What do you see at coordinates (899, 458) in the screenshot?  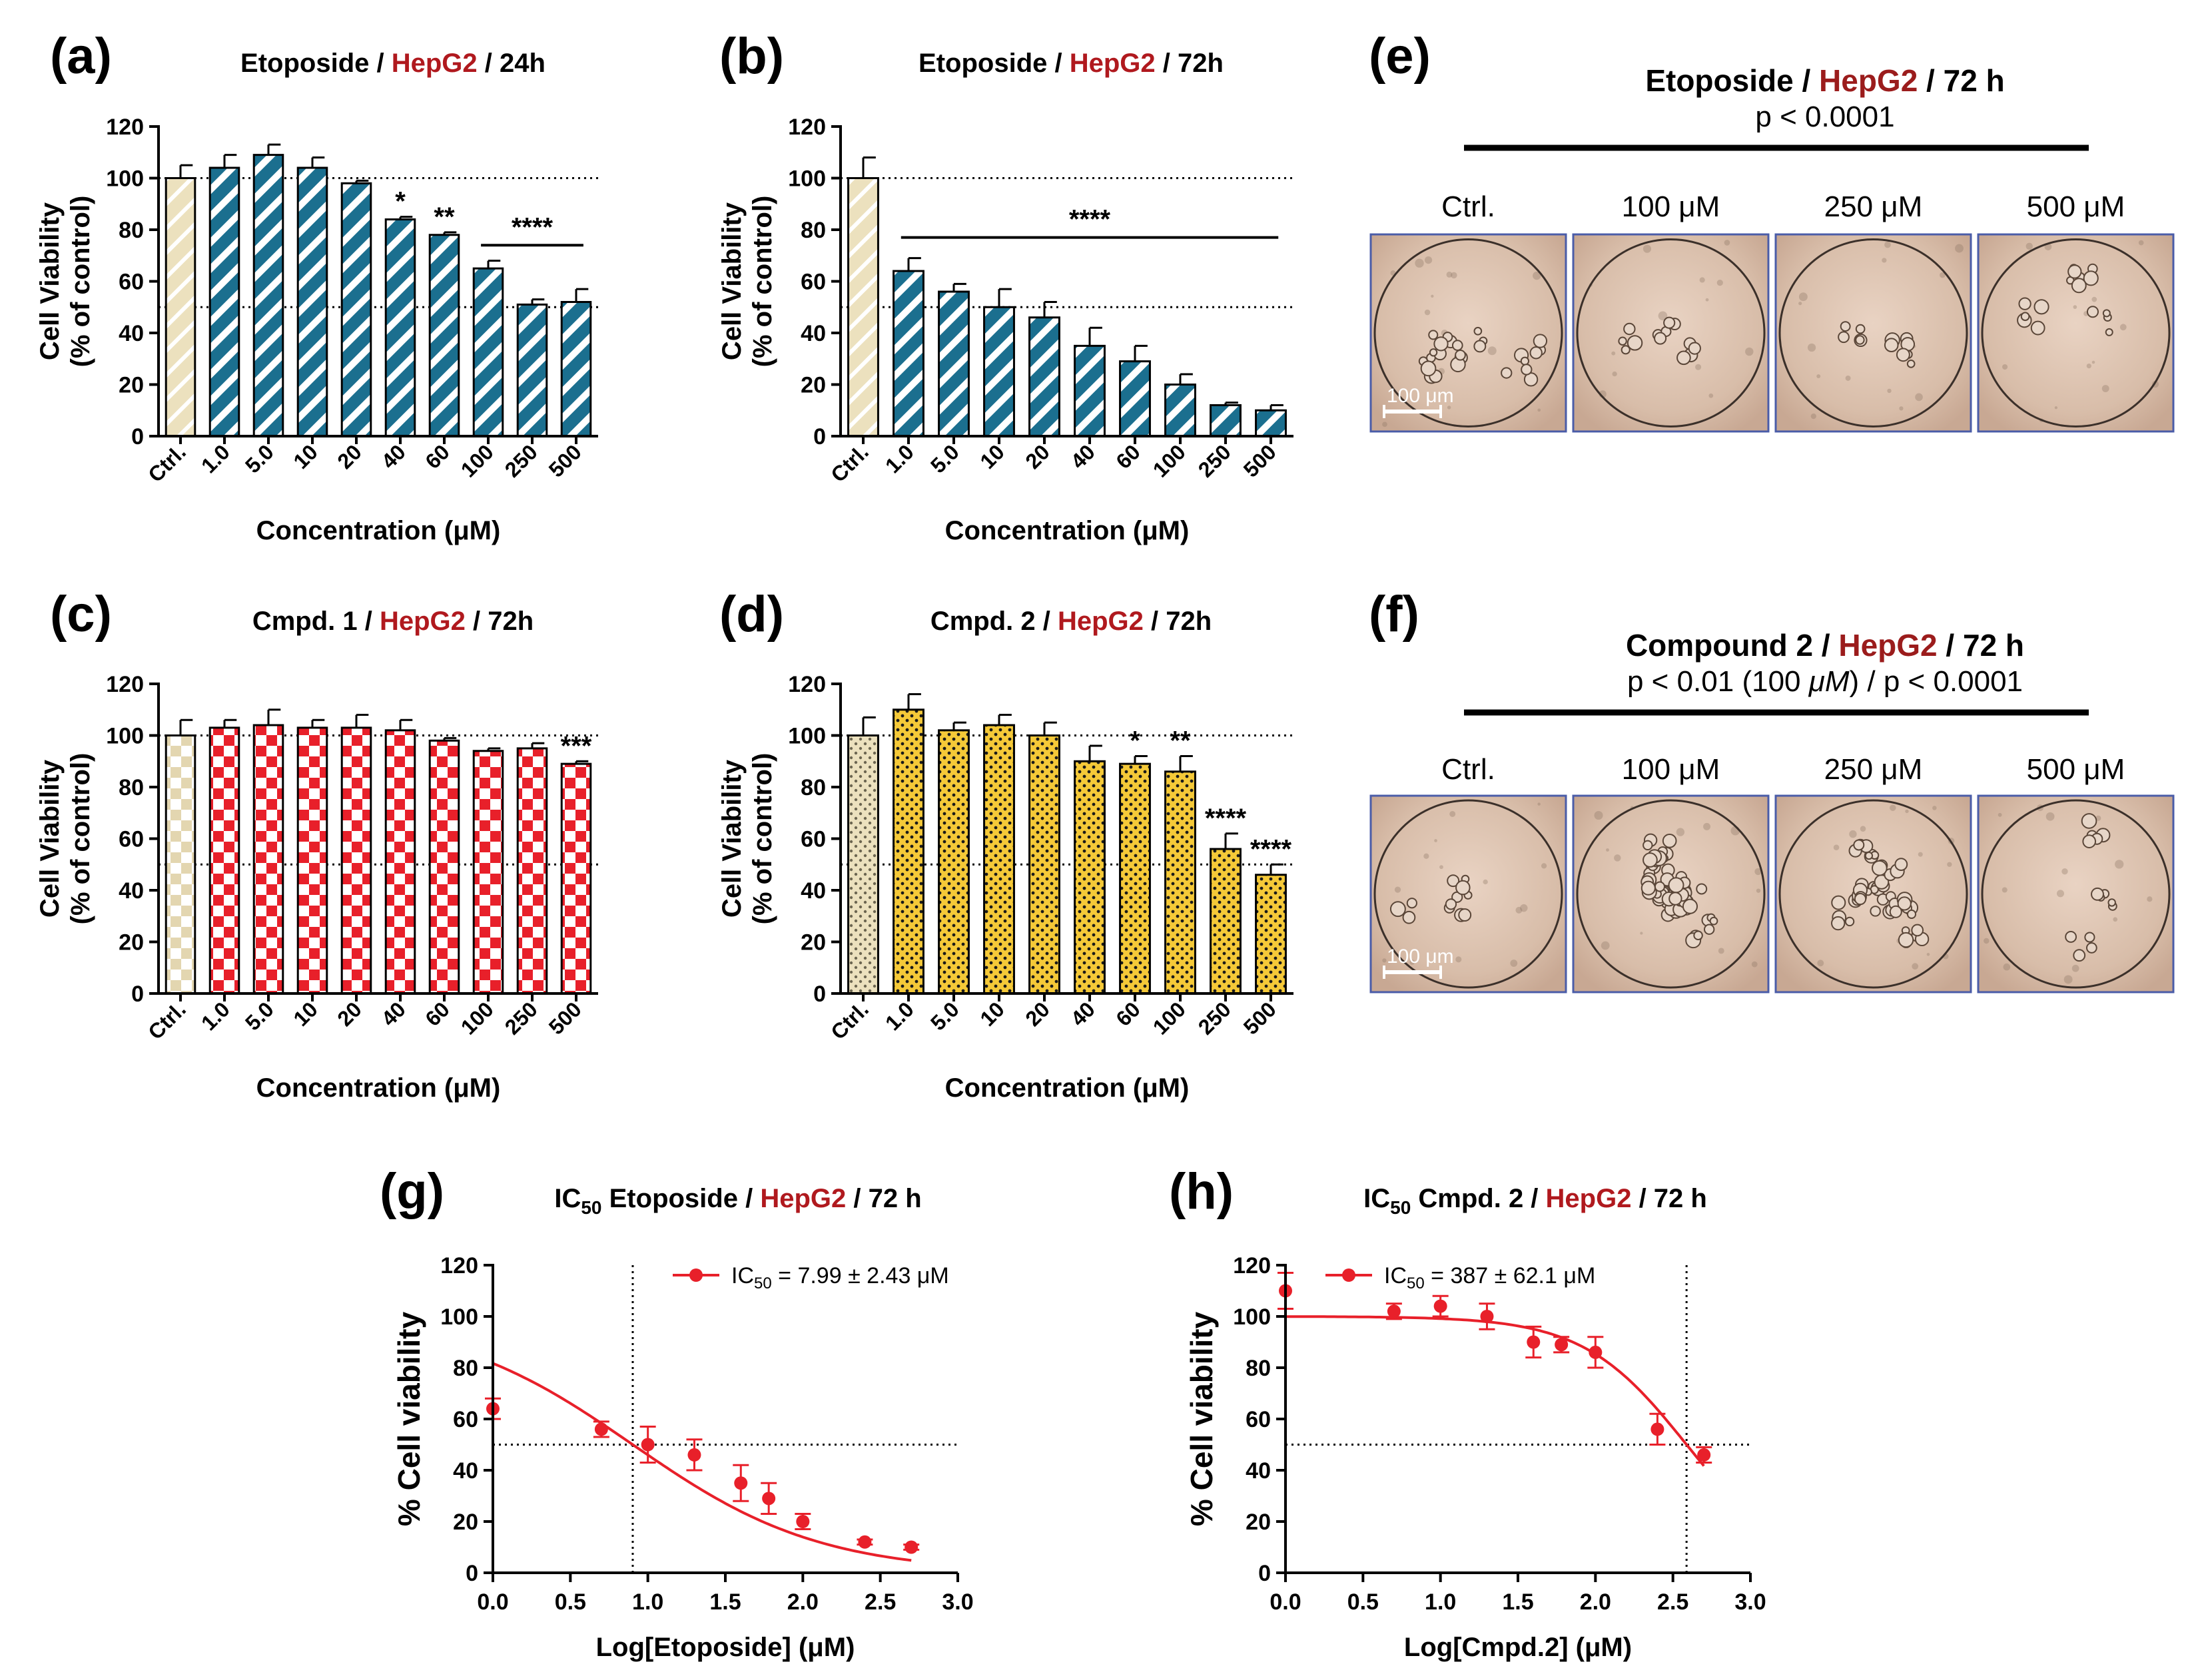 I see `x-tick-label: 1.0` at bounding box center [899, 458].